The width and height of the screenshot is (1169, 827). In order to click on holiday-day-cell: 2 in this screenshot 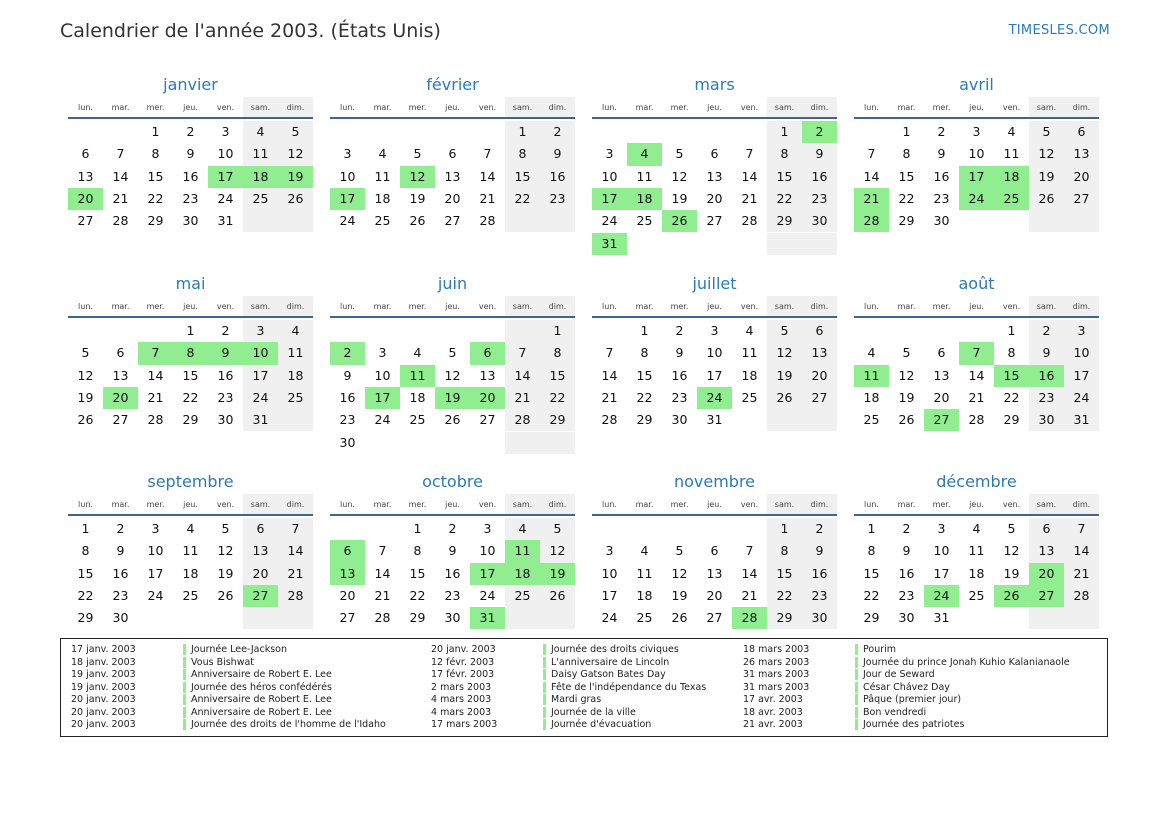, I will do `click(347, 353)`.